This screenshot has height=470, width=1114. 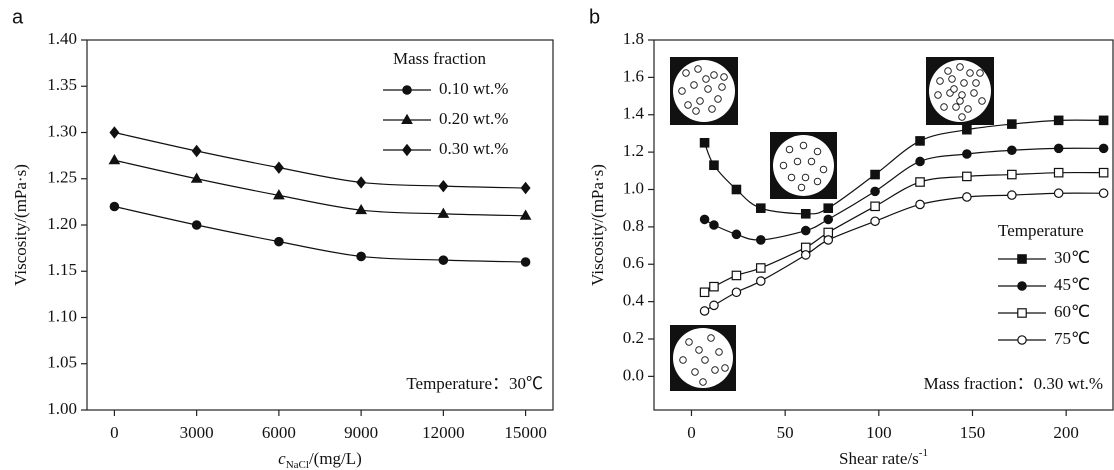 What do you see at coordinates (594, 17) in the screenshot?
I see `panel-label: b` at bounding box center [594, 17].